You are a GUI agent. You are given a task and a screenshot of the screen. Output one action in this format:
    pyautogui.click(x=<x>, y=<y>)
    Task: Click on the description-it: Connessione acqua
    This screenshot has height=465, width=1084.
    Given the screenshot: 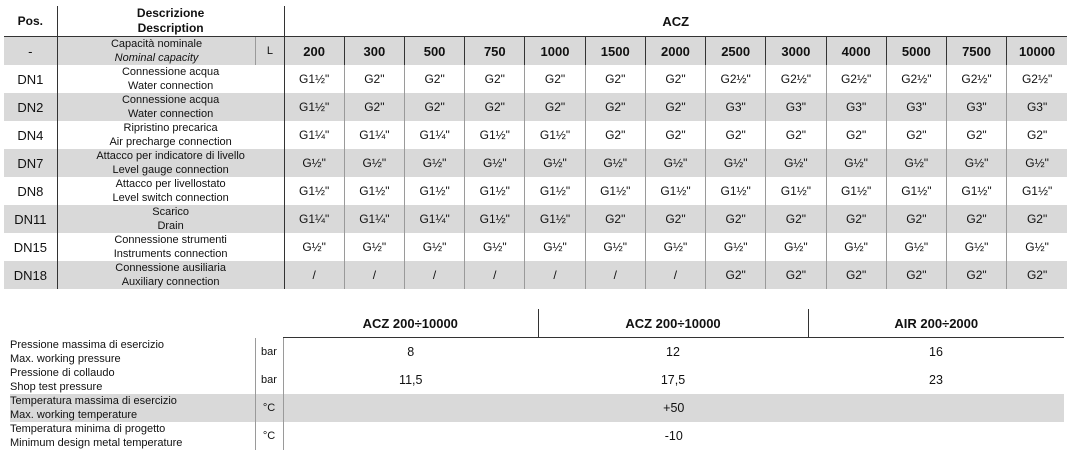 What is the action you would take?
    pyautogui.click(x=170, y=72)
    